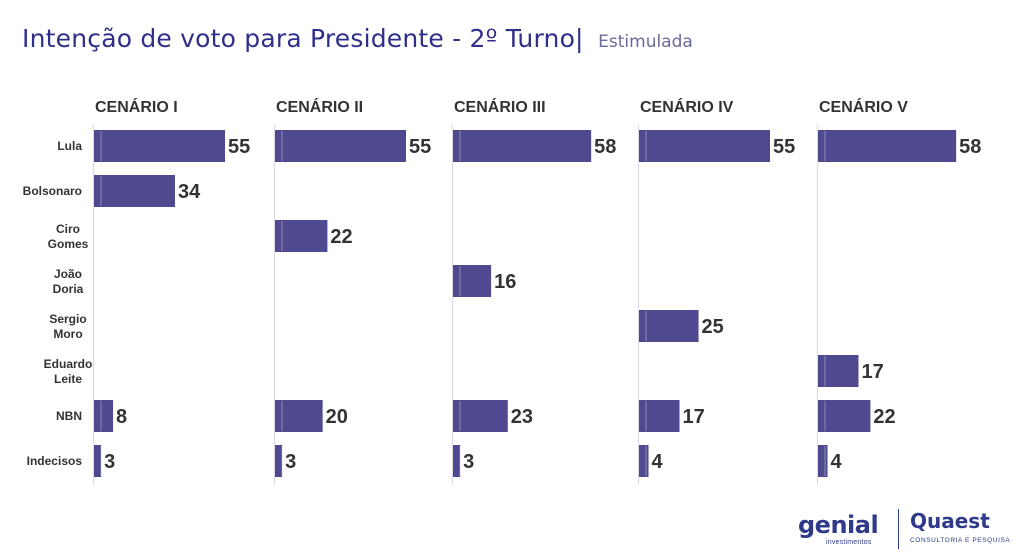 This screenshot has height=557, width=1024. I want to click on category-label: Lula, so click(69, 146).